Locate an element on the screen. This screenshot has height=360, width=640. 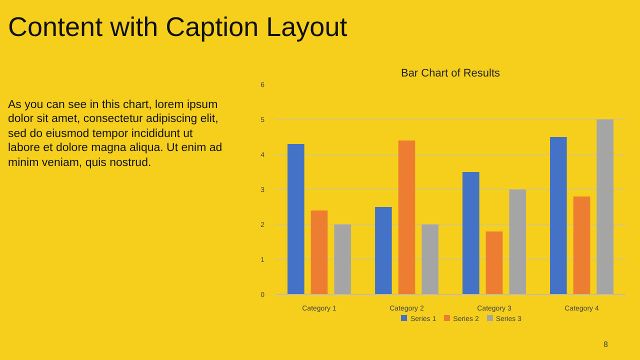
chart-subtitle: Bar Chart of Results is located at coordinates (450, 74).